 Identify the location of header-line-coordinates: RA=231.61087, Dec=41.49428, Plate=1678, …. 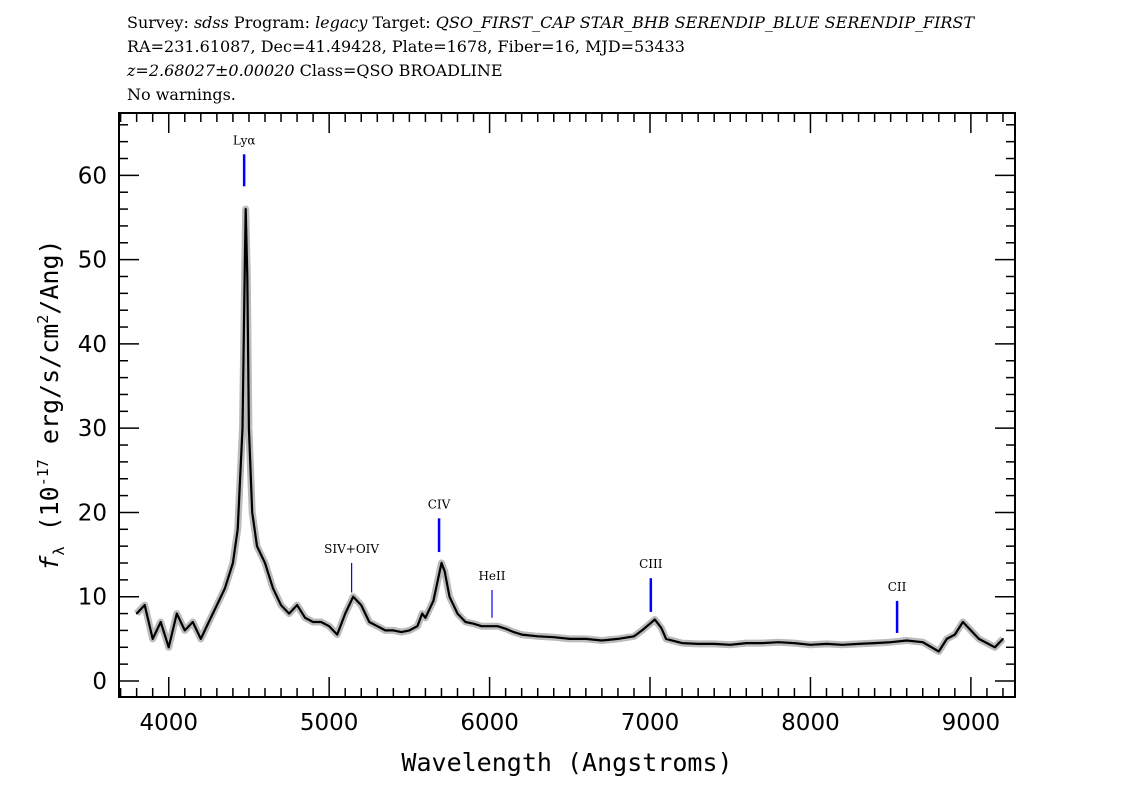
(406, 46).